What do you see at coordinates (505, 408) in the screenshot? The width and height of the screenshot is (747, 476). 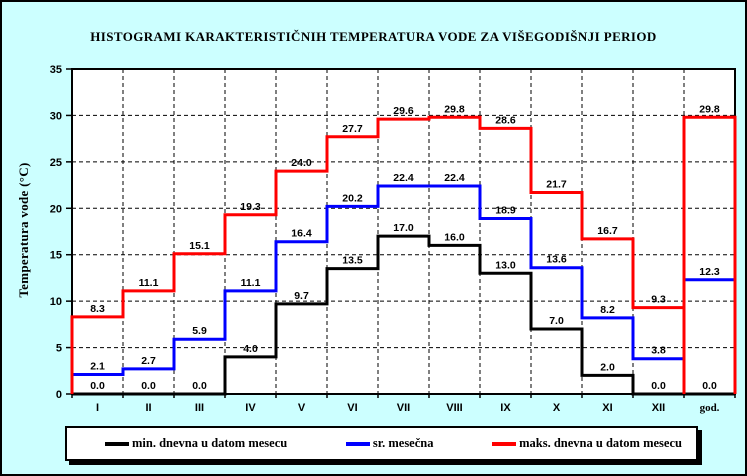 I see `x-category-label: IX` at bounding box center [505, 408].